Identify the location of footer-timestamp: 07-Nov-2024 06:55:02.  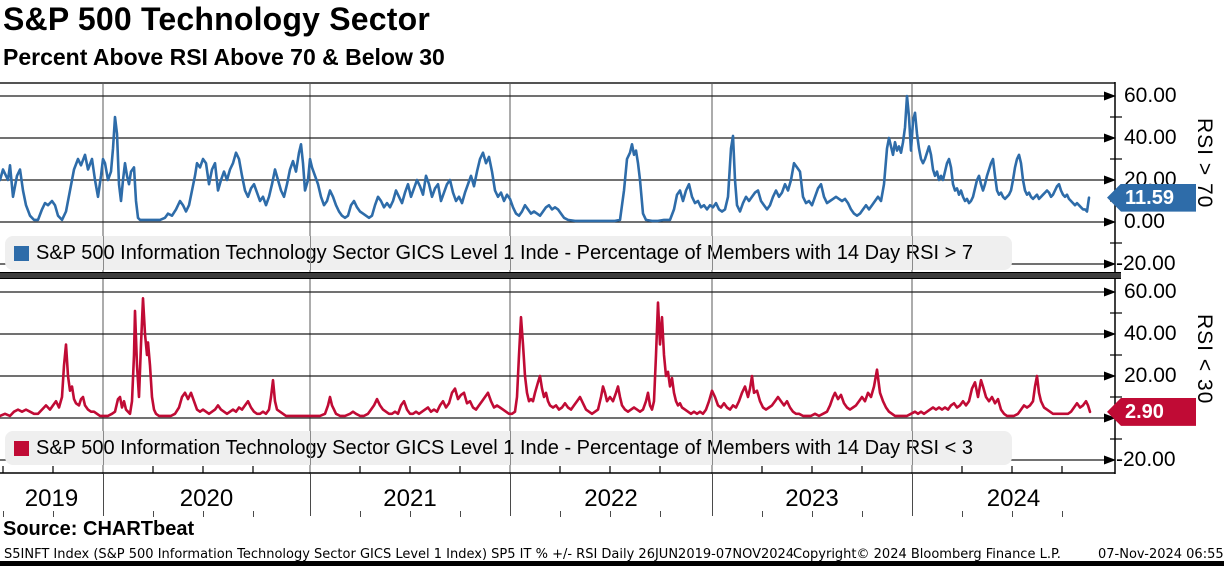
(1161, 554).